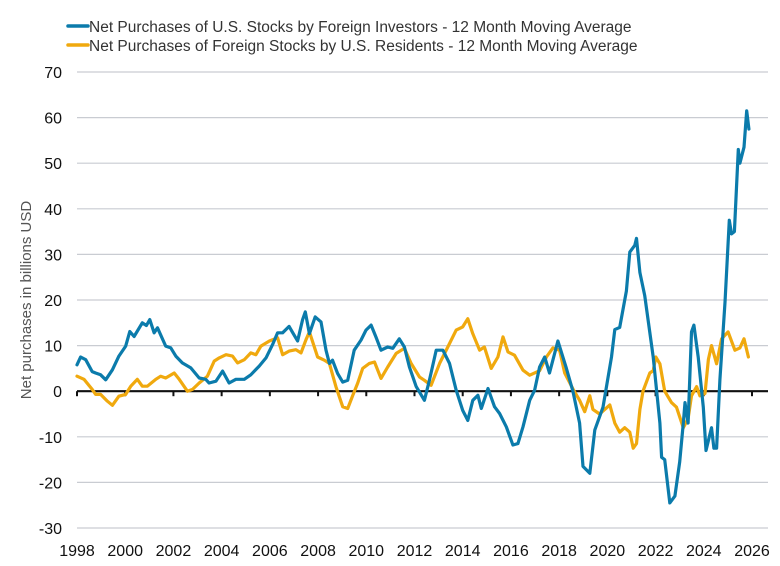 The image size is (780, 566). What do you see at coordinates (57, 392) in the screenshot?
I see `y-tick-label: 0` at bounding box center [57, 392].